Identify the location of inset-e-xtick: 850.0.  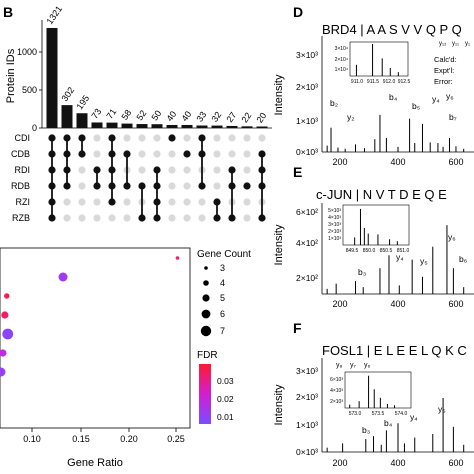
(369, 251).